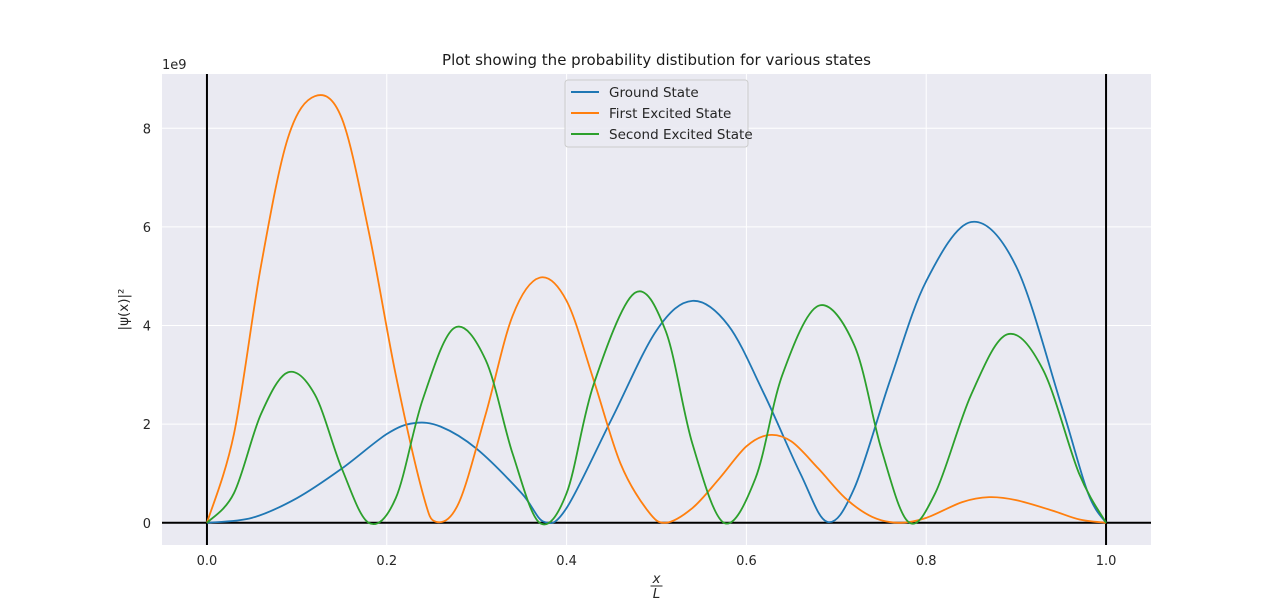 The height and width of the screenshot is (612, 1280). What do you see at coordinates (147, 228) in the screenshot?
I see `y-tick-label: 6` at bounding box center [147, 228].